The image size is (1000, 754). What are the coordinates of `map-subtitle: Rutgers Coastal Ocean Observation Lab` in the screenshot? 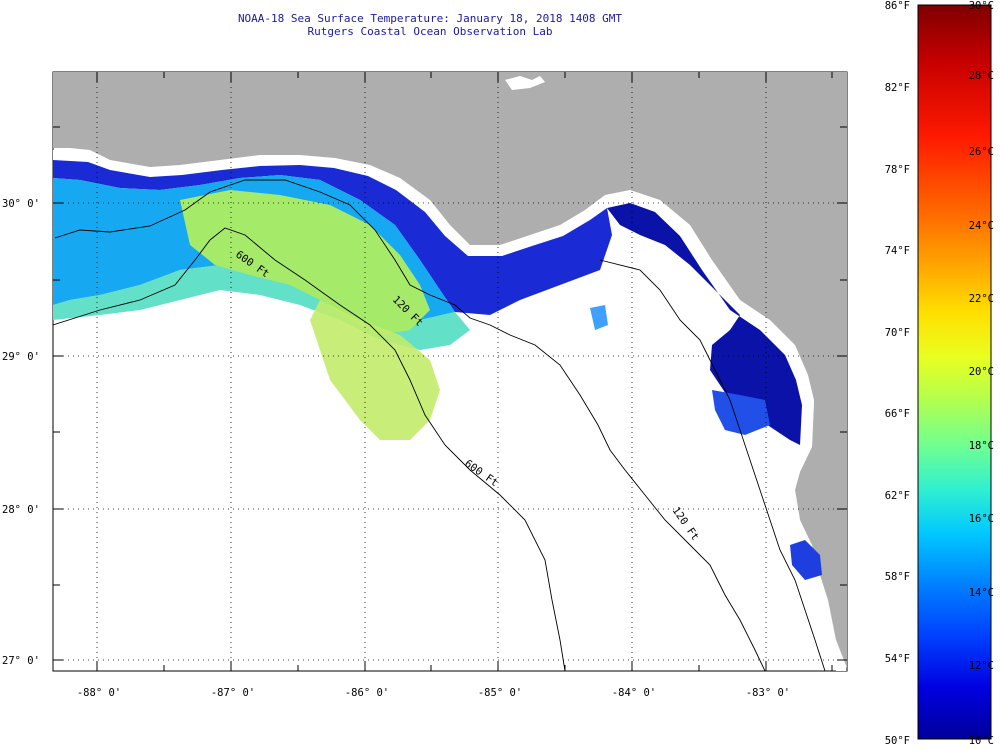 It's located at (430, 31).